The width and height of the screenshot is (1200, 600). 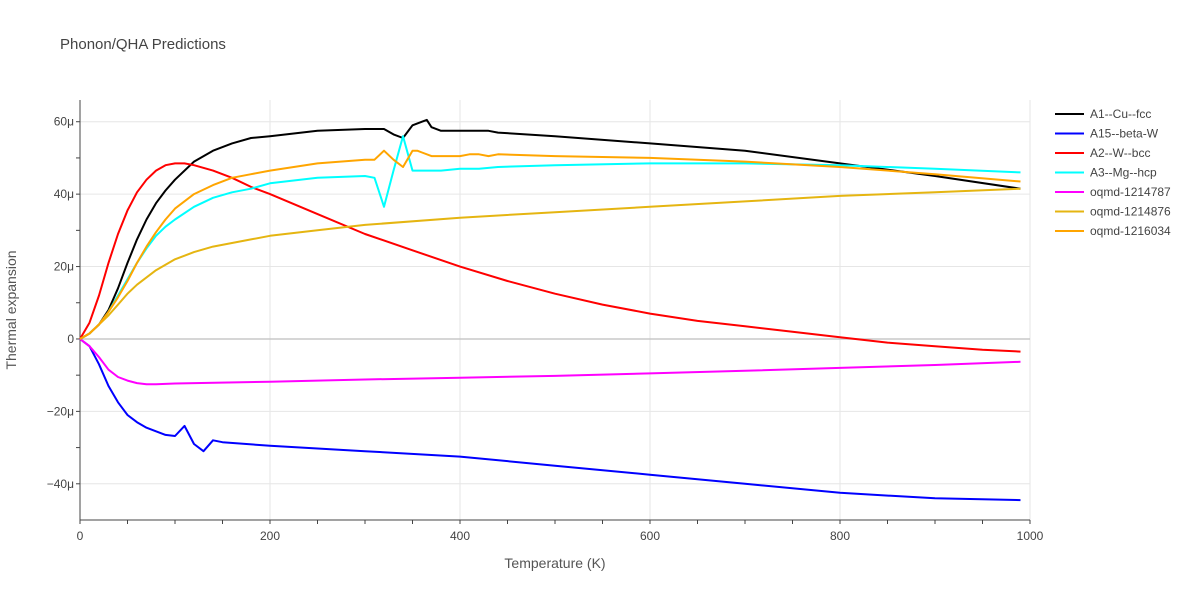 I want to click on legend-label: A2--W--bcc, so click(x=1120, y=153).